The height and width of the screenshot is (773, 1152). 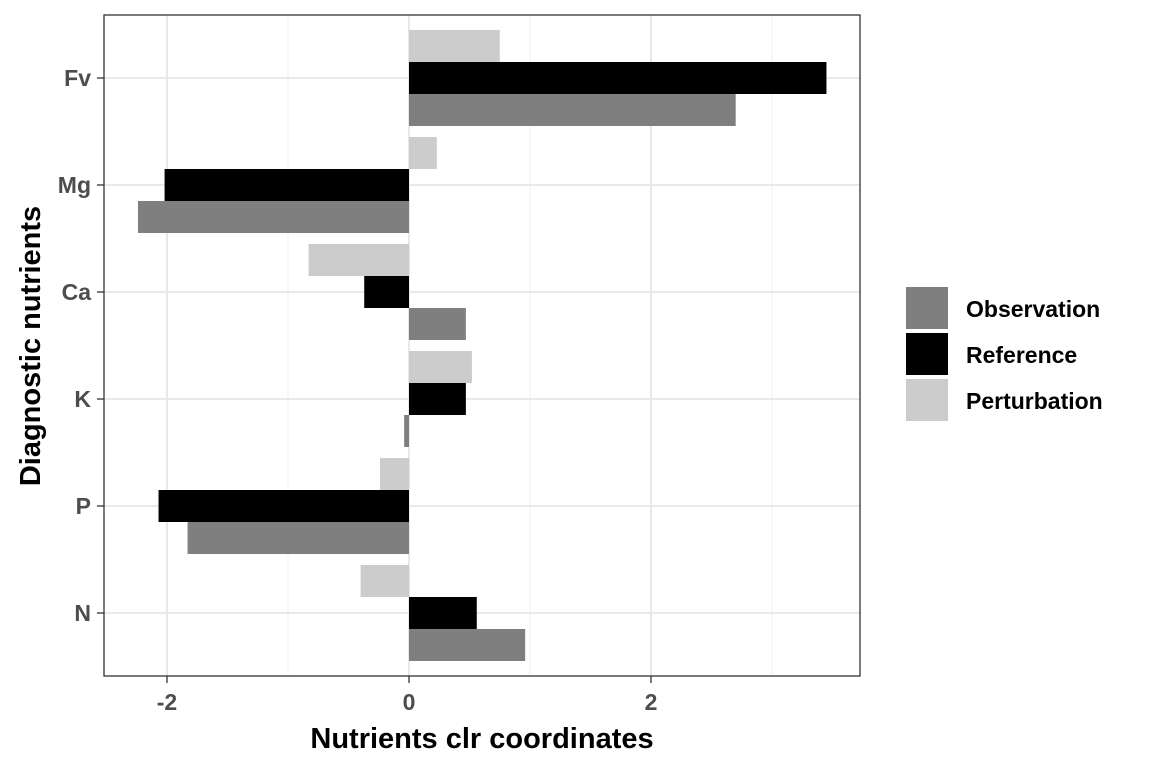 I want to click on y-tick-label: P, so click(x=83, y=506).